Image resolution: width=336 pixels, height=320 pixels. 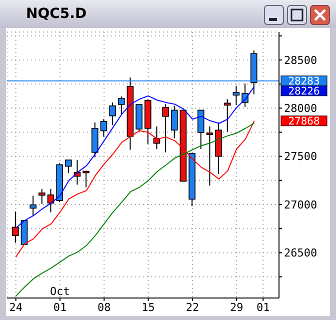 I want to click on x-tick-label: 08, so click(x=104, y=307).